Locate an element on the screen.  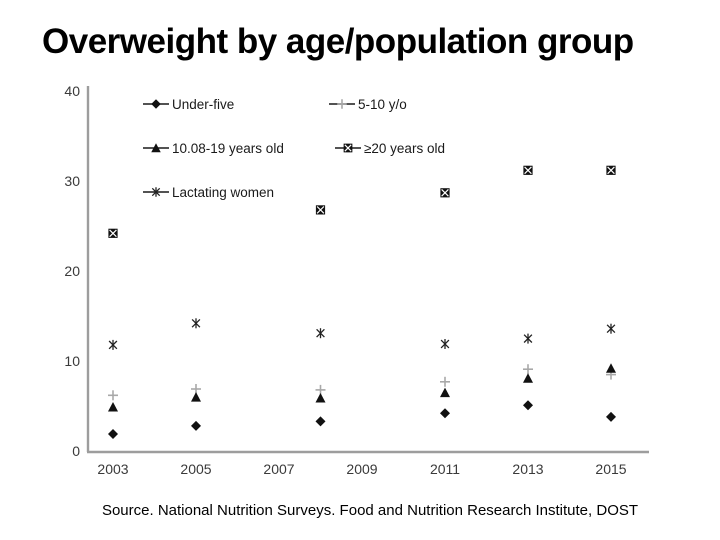
y-tick-label: 0 is located at coordinates (76, 451).